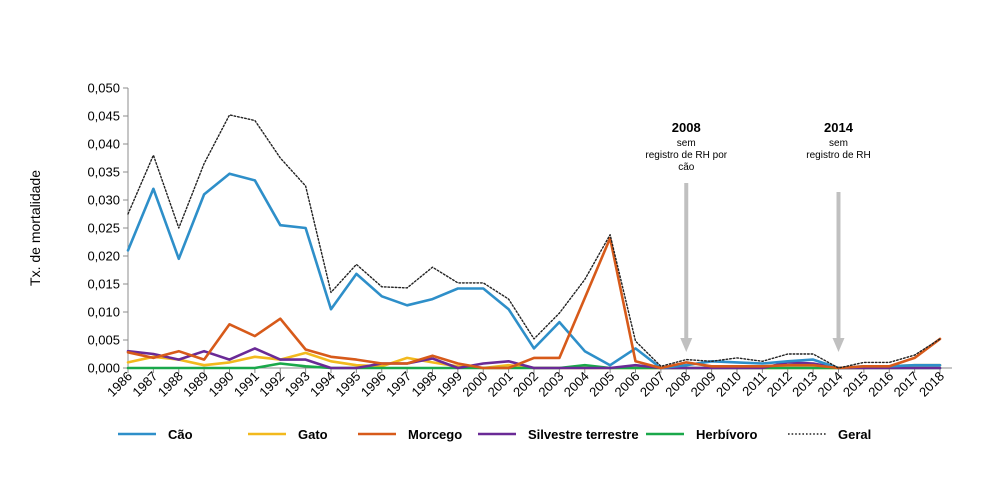  Describe the element at coordinates (804, 384) in the screenshot. I see `x-tick-label: 2013` at that location.